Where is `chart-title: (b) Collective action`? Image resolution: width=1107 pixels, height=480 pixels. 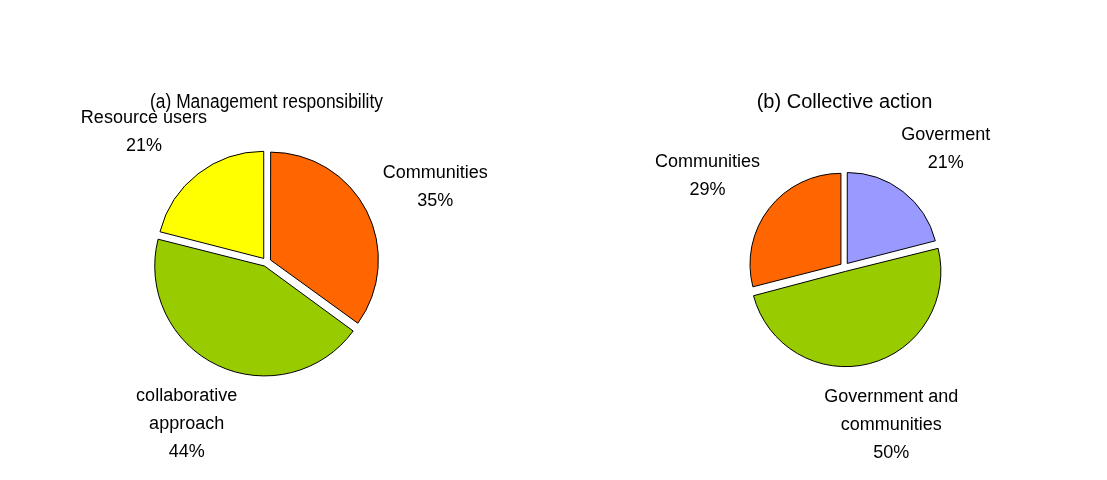
chart-title: (b) Collective action is located at coordinates (844, 100).